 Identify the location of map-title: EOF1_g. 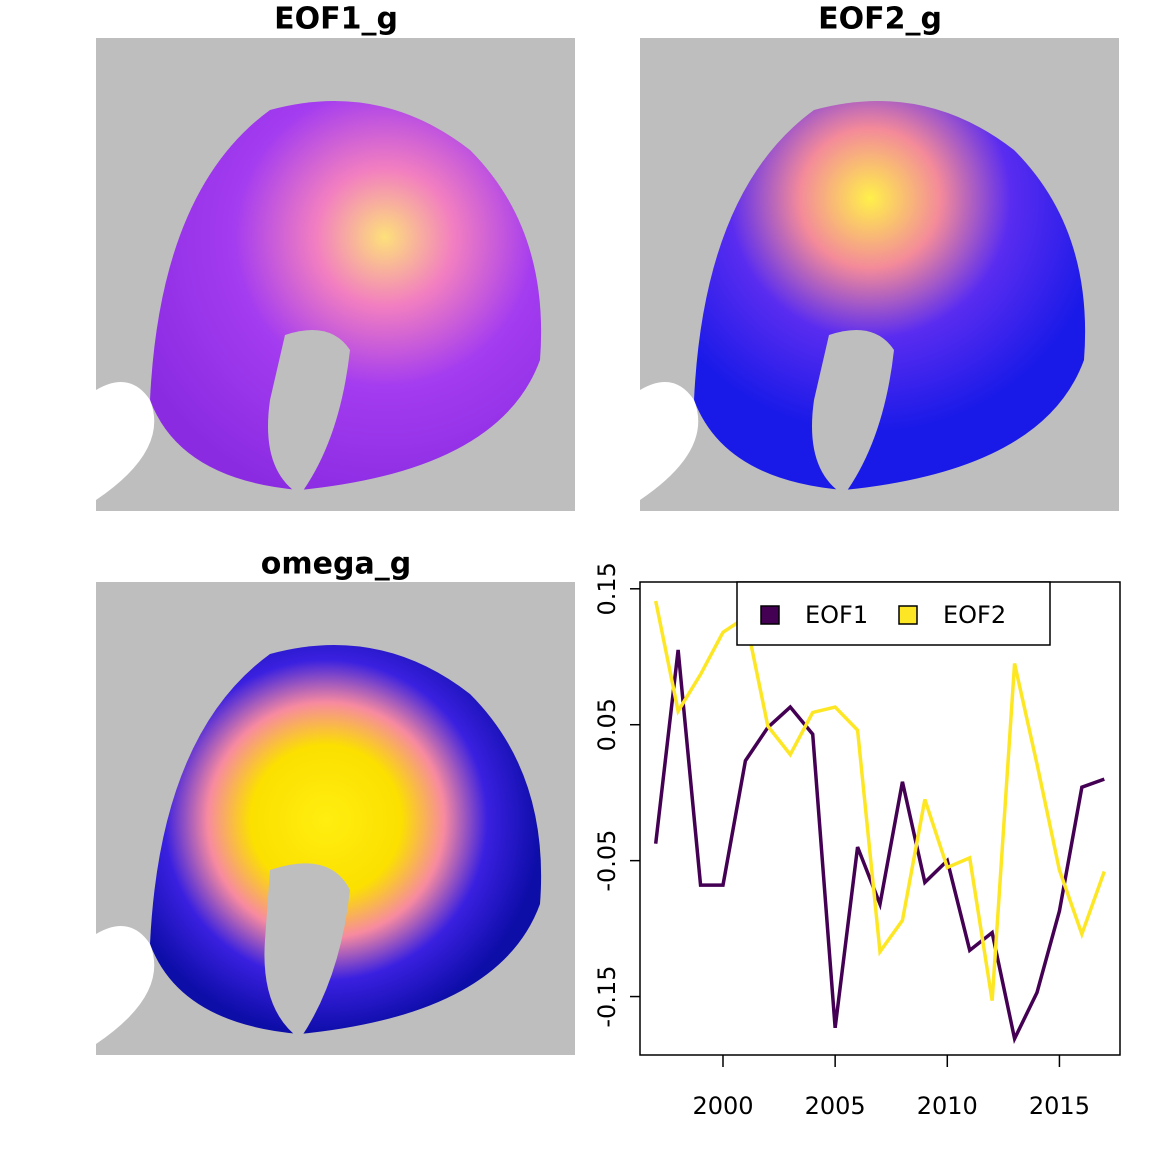
(336, 19).